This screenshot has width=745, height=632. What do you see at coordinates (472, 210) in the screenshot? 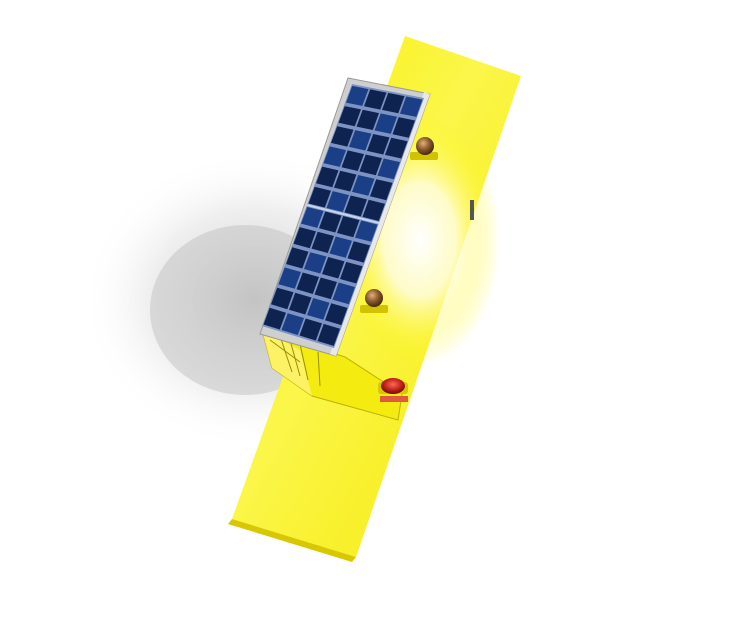
I see `side-handle` at bounding box center [472, 210].